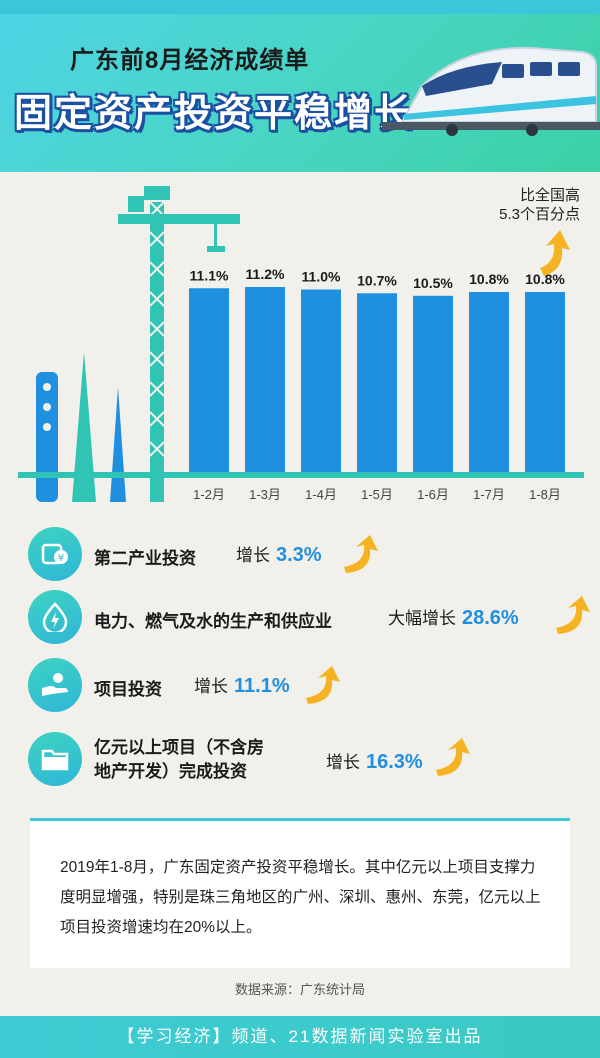 This screenshot has width=600, height=1058. I want to click on folder-icon, so click(55, 759).